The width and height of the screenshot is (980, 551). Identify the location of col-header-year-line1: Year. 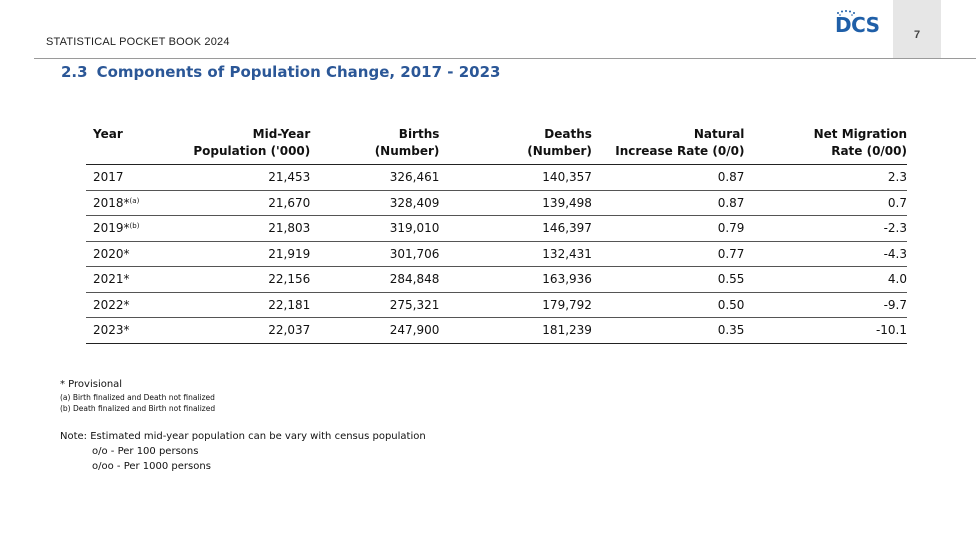
(108, 134).